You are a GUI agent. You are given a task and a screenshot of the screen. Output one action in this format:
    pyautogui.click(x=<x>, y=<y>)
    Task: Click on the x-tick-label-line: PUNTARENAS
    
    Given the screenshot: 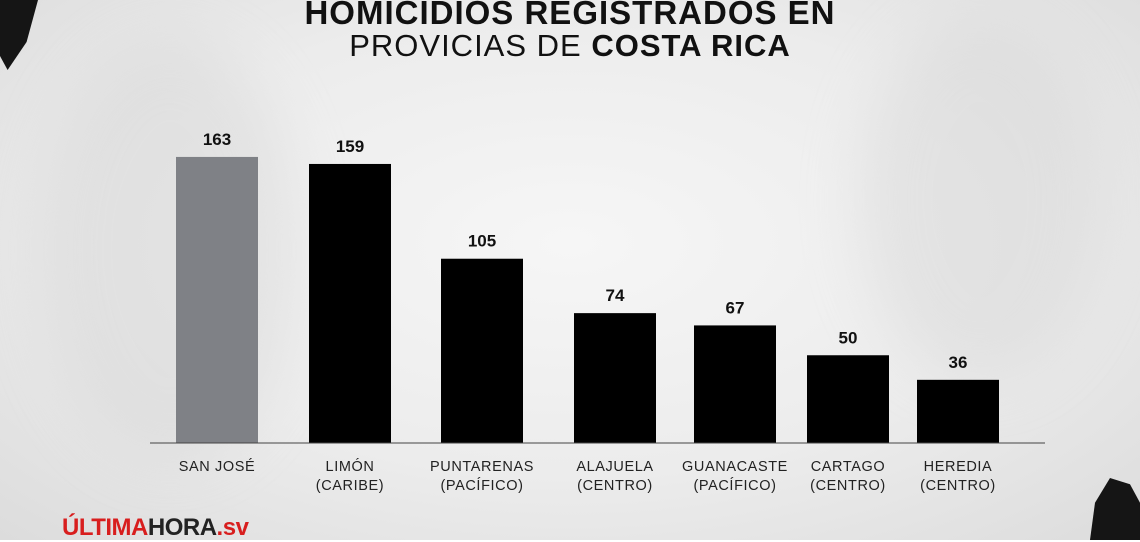 What is the action you would take?
    pyautogui.click(x=482, y=467)
    